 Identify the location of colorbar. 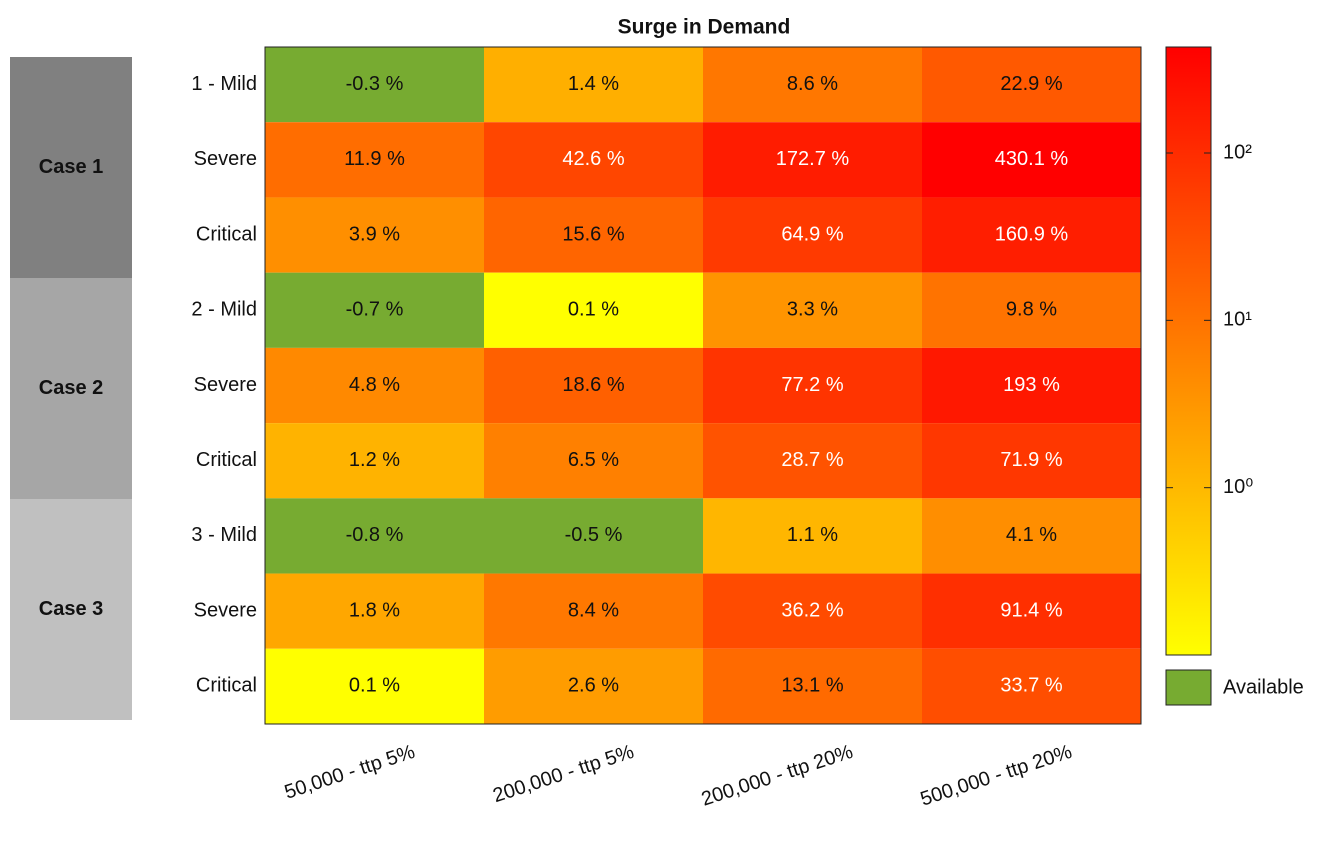
(1188, 351).